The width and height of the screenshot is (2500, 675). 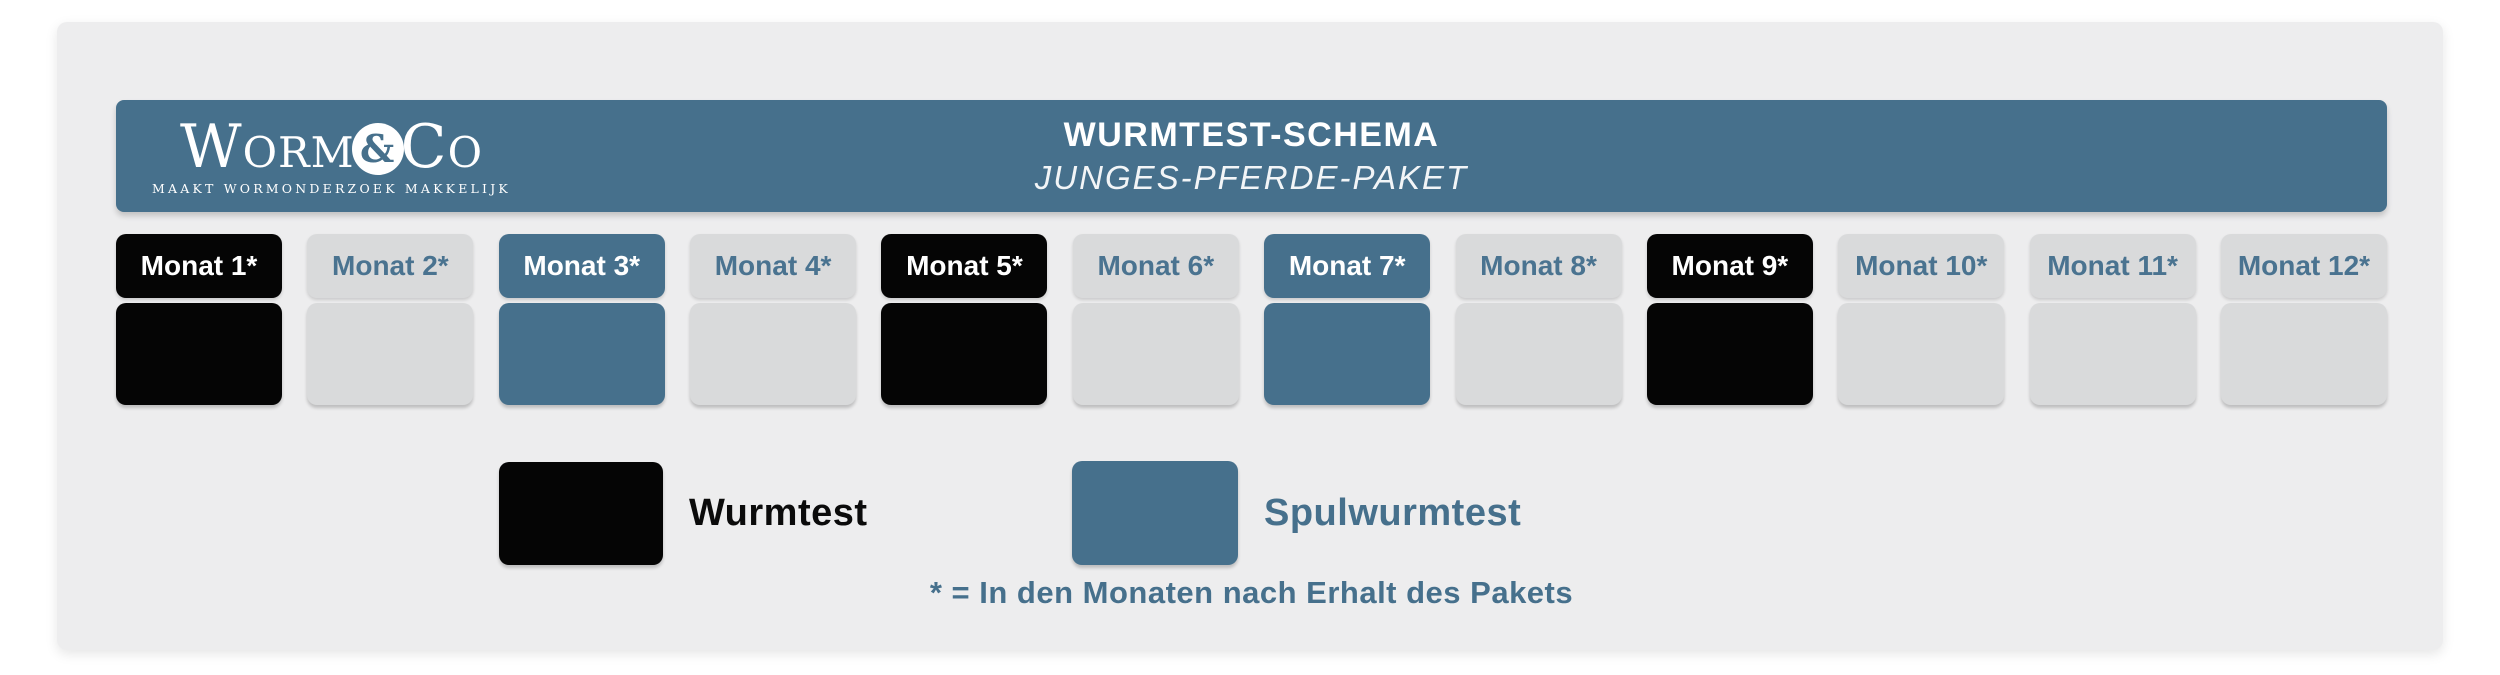 I want to click on month-label: Monat 3*, so click(x=581, y=266).